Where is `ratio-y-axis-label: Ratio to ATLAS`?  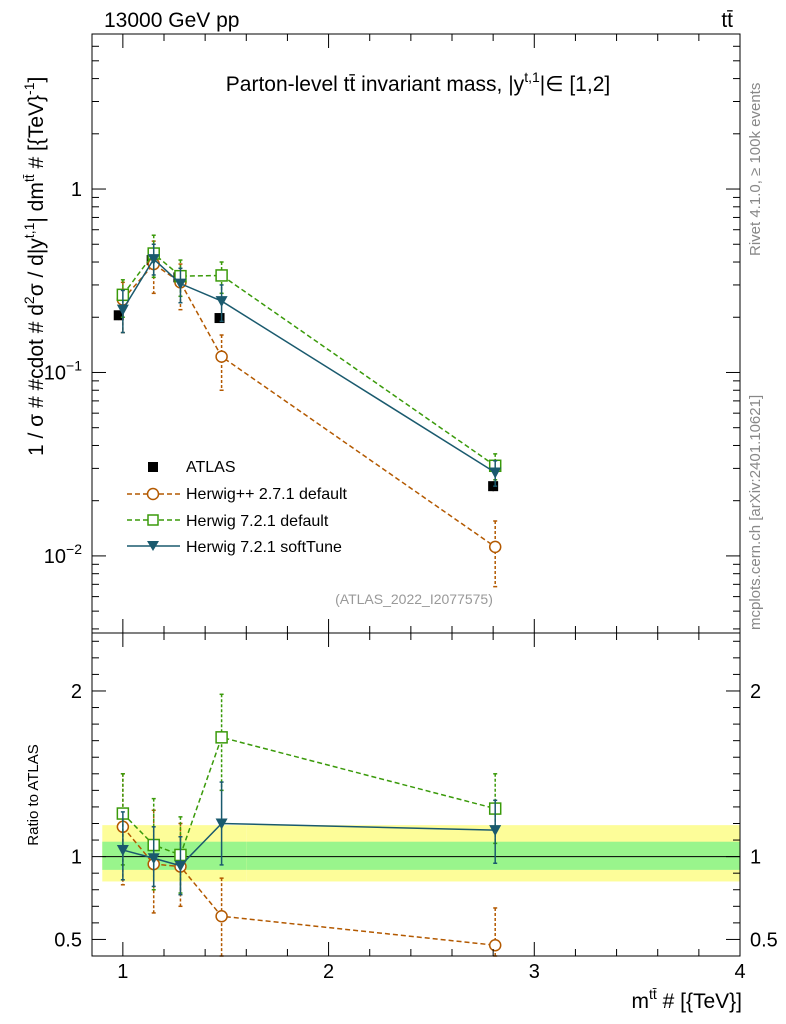 ratio-y-axis-label: Ratio to ATLAS is located at coordinates (33, 794).